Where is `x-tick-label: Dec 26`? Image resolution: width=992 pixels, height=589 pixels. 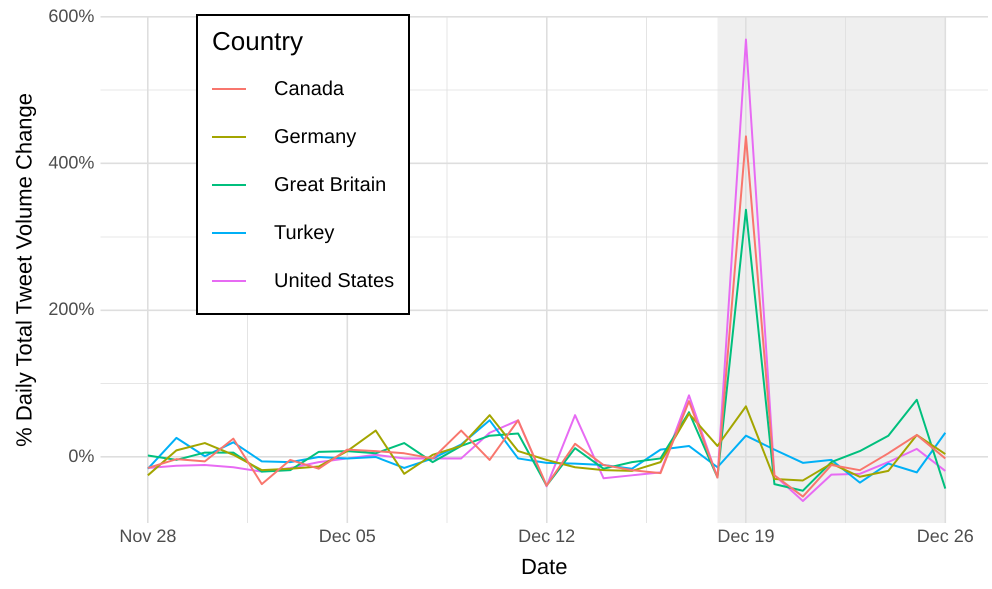
x-tick-label: Dec 26 is located at coordinates (945, 536).